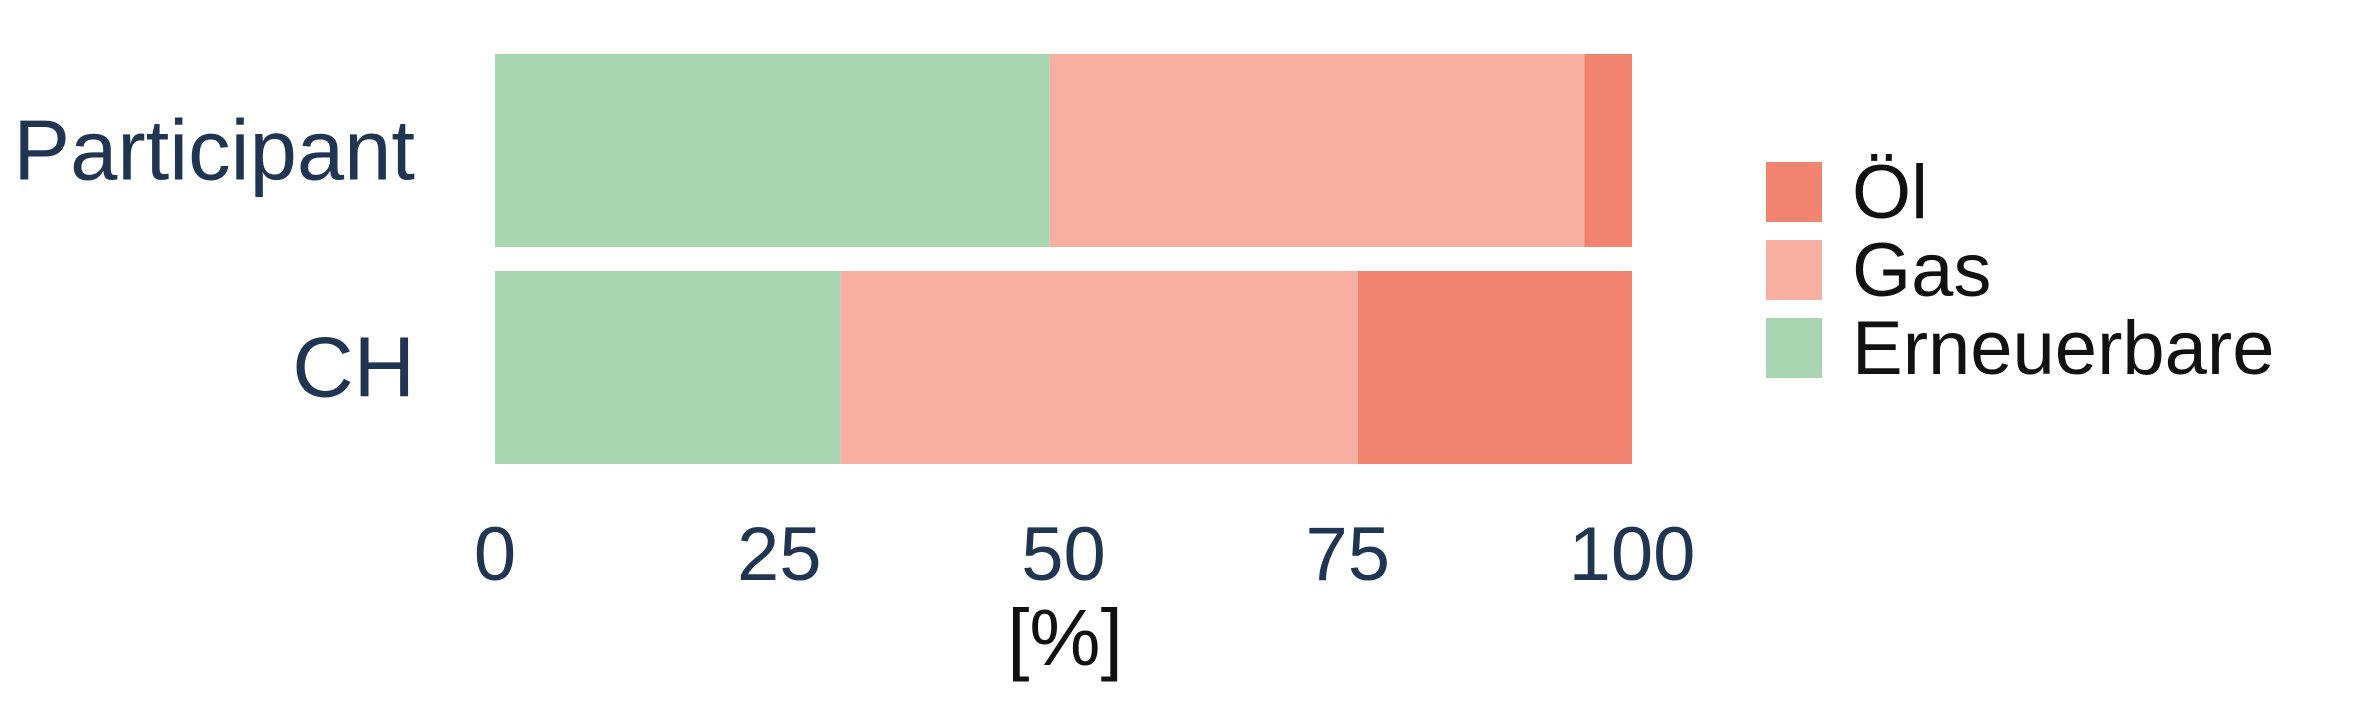 Image resolution: width=2362 pixels, height=708 pixels. What do you see at coordinates (1065, 637) in the screenshot?
I see `x-axis-title: [%]` at bounding box center [1065, 637].